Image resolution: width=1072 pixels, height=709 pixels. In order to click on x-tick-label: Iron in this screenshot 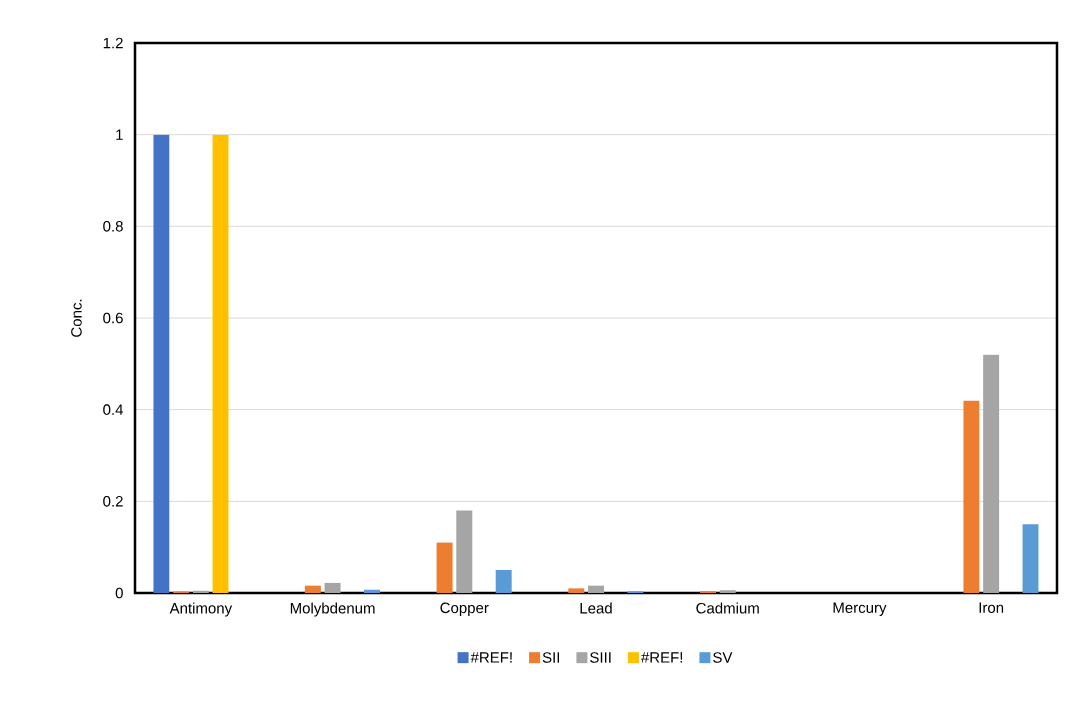, I will do `click(991, 607)`.